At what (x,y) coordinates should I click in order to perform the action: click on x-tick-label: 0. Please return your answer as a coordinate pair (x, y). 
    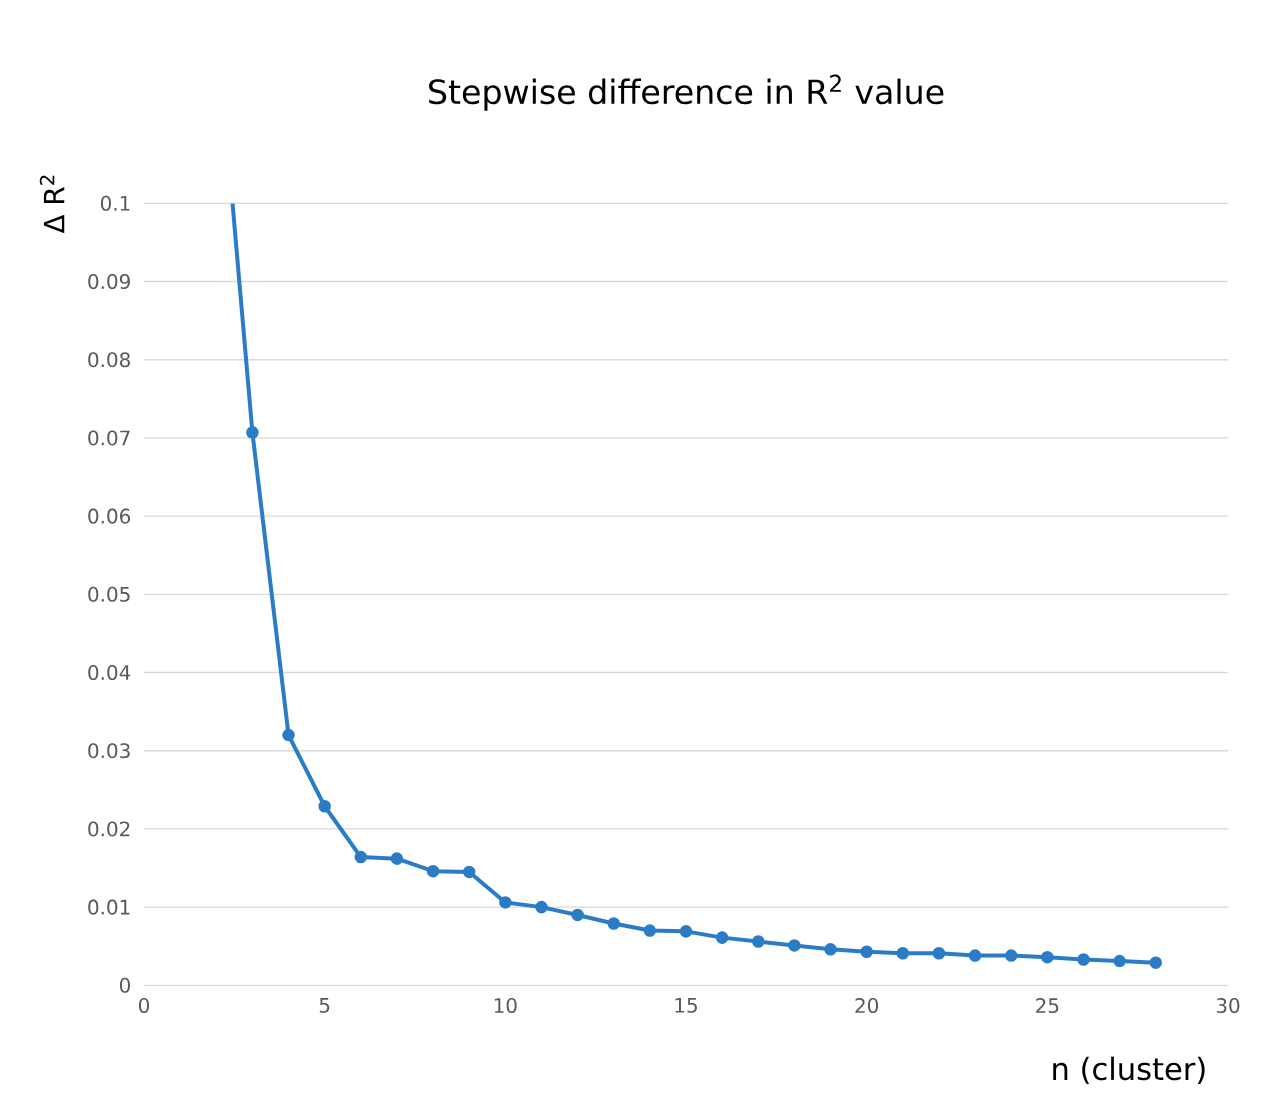
    Looking at the image, I should click on (144, 1006).